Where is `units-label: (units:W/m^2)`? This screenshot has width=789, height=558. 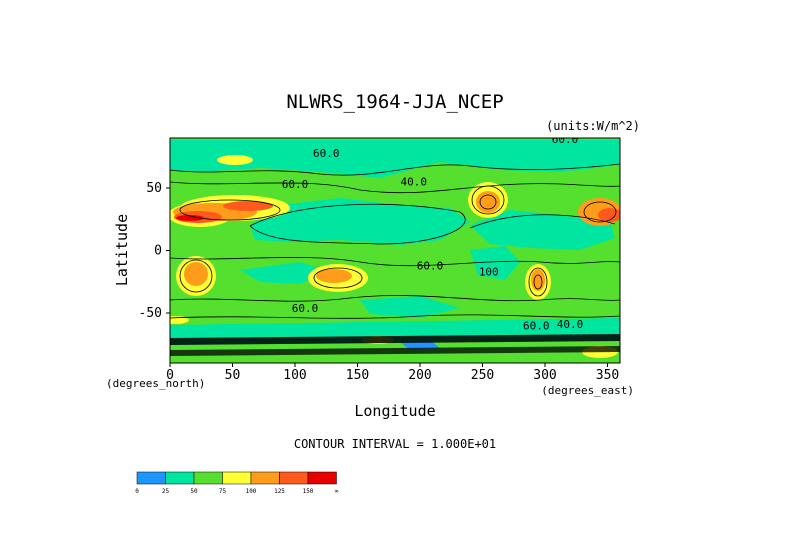 units-label: (units:W/m^2) is located at coordinates (593, 126).